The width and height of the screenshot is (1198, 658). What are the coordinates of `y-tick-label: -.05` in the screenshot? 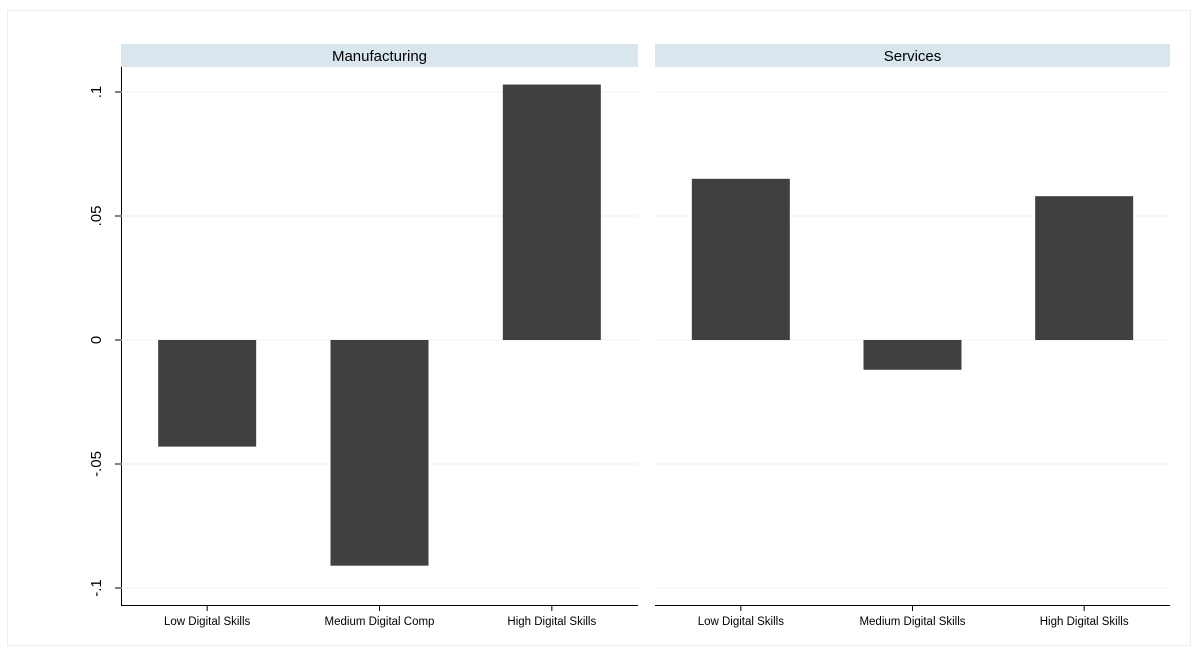 It's located at (96, 464).